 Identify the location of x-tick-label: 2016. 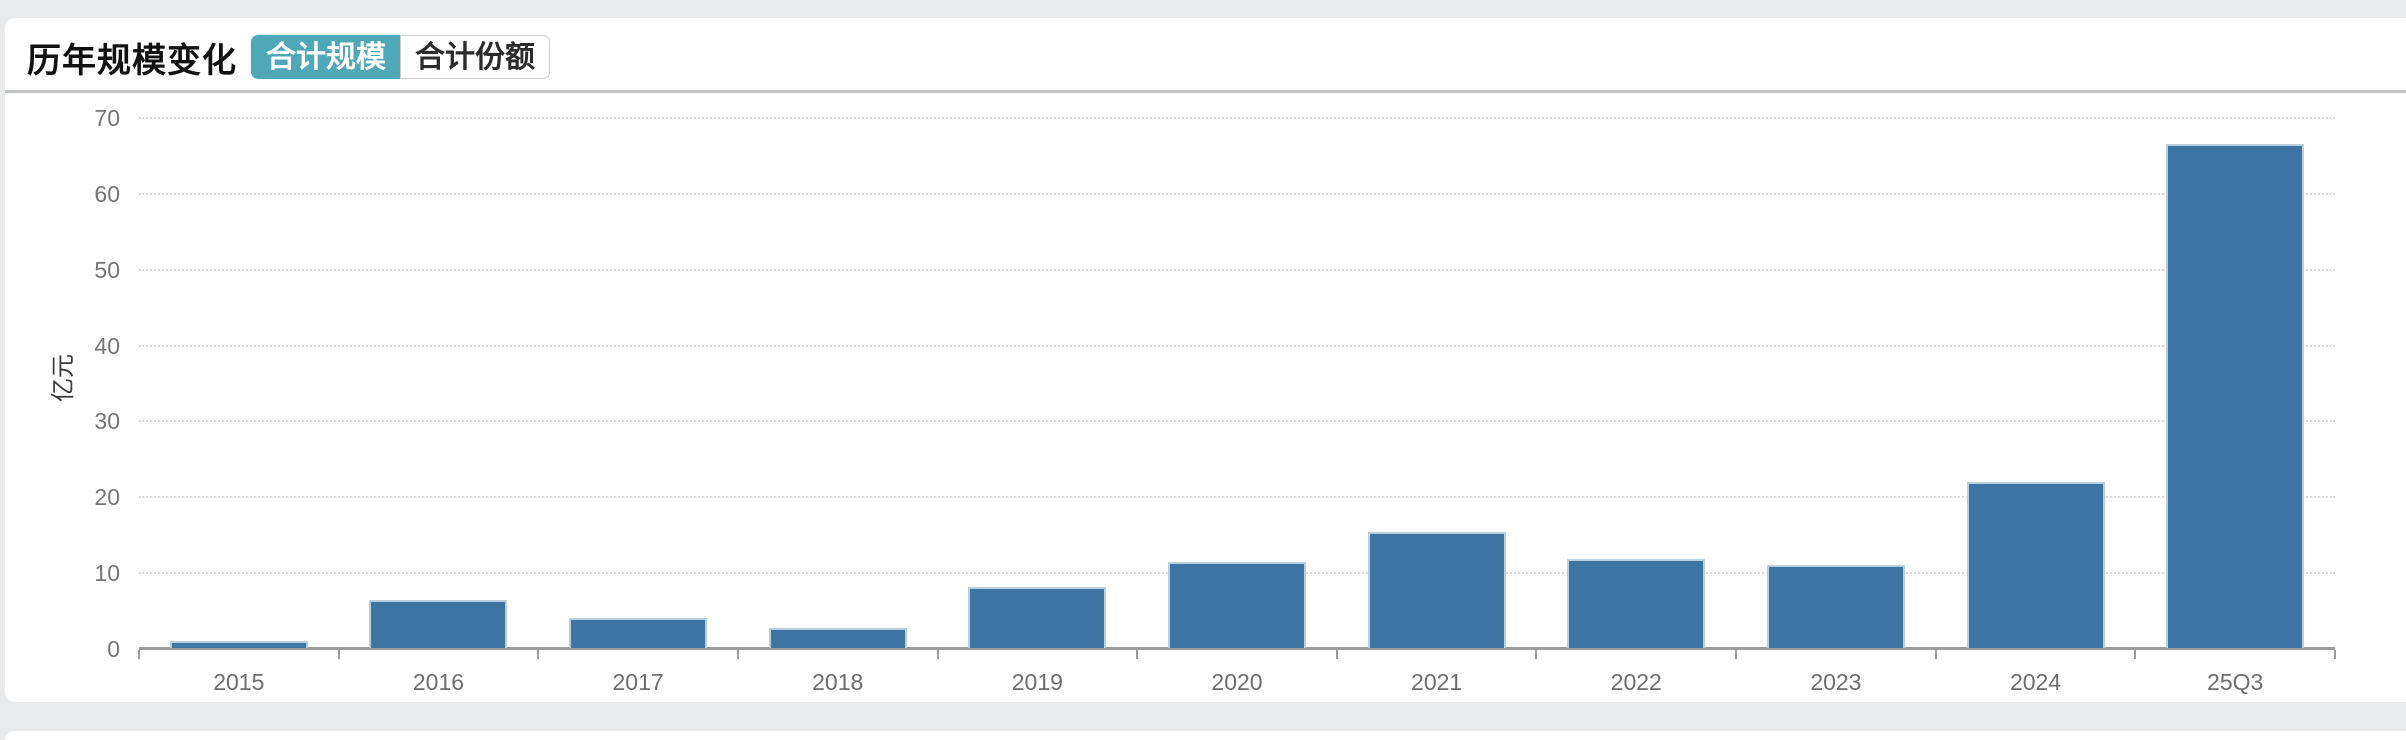
(438, 682).